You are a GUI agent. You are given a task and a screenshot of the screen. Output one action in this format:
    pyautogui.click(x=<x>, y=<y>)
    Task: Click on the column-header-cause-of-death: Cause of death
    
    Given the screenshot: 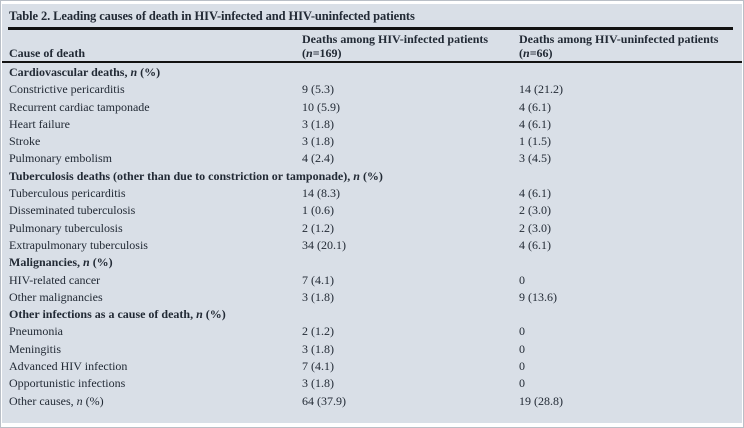 What is the action you would take?
    pyautogui.click(x=47, y=53)
    